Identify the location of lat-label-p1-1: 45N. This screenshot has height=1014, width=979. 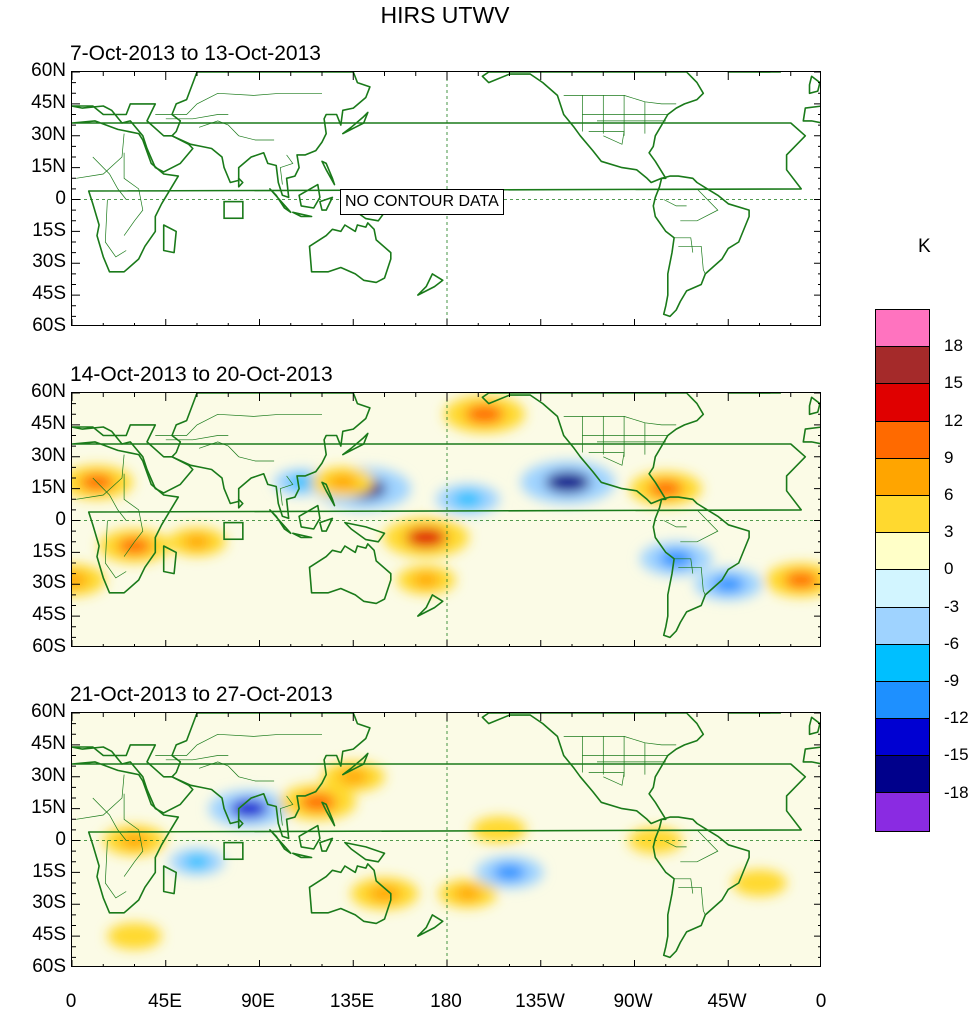
(48, 102).